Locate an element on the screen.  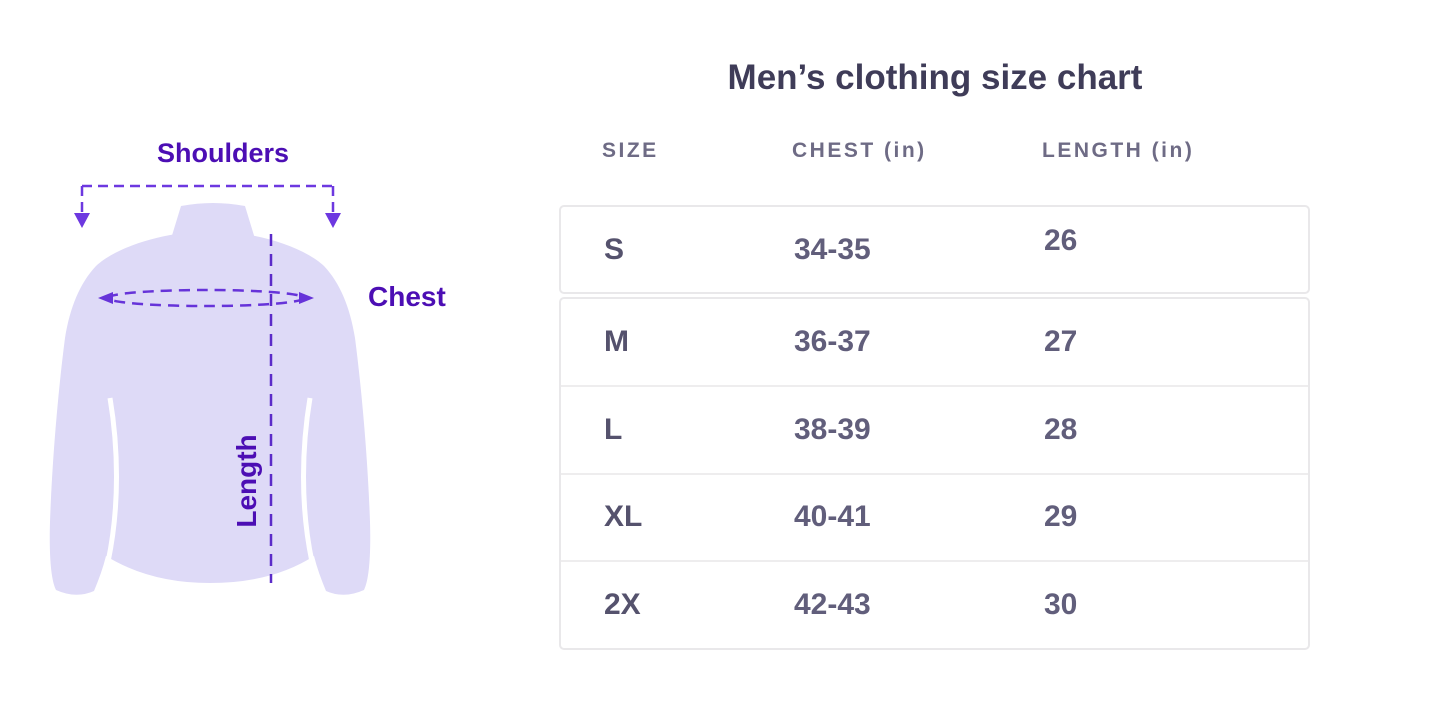
cell-chest: 36-37 is located at coordinates (832, 341).